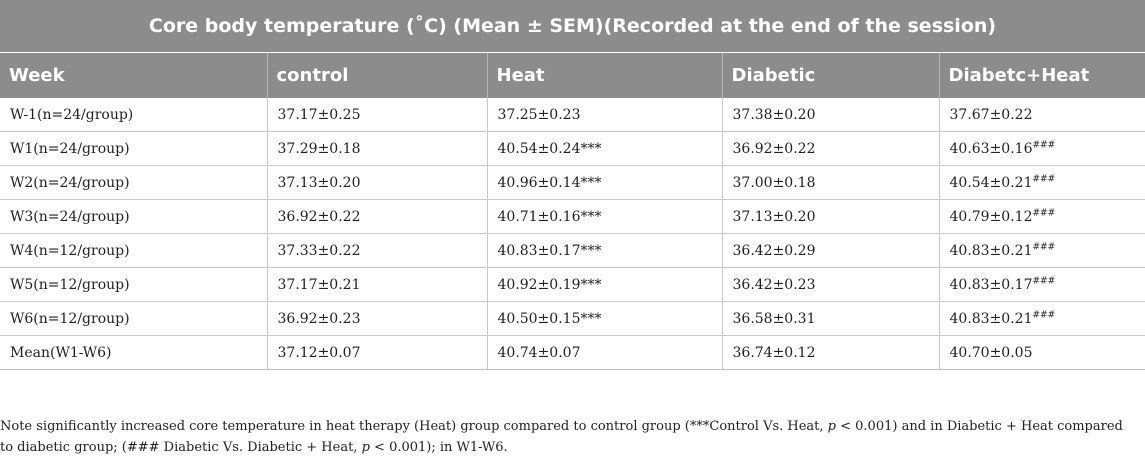 This screenshot has height=462, width=1145. Describe the element at coordinates (991, 284) in the screenshot. I see `cell-value: 40.83±0.17` at that location.